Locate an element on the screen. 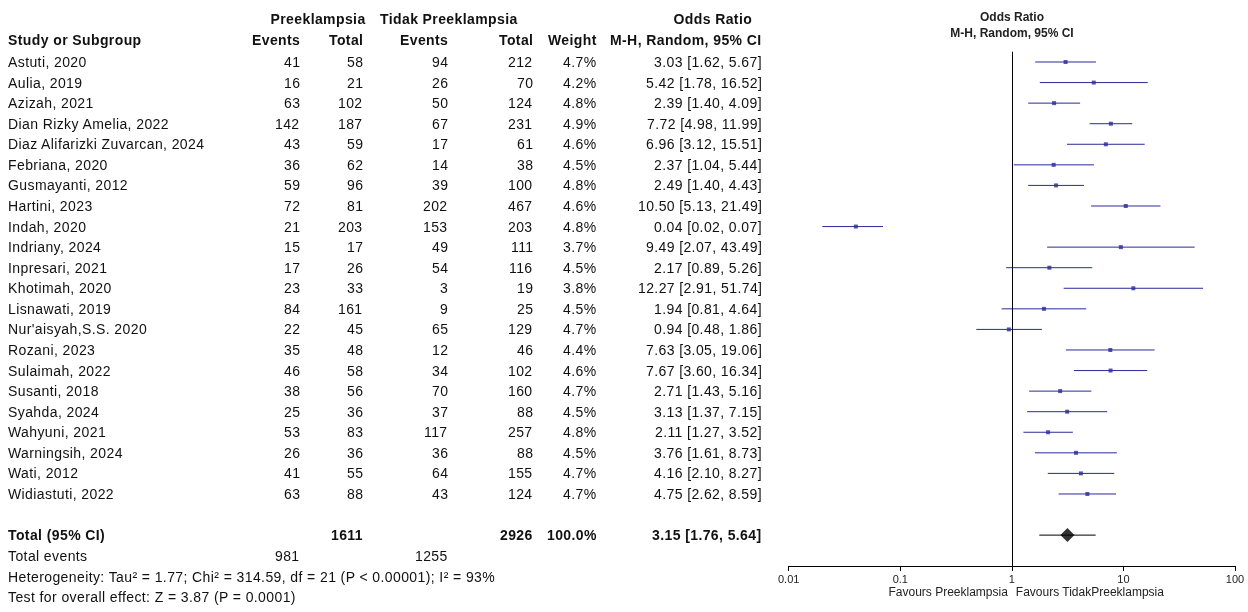 The image size is (1248, 612). data-label: 22 is located at coordinates (292, 329).